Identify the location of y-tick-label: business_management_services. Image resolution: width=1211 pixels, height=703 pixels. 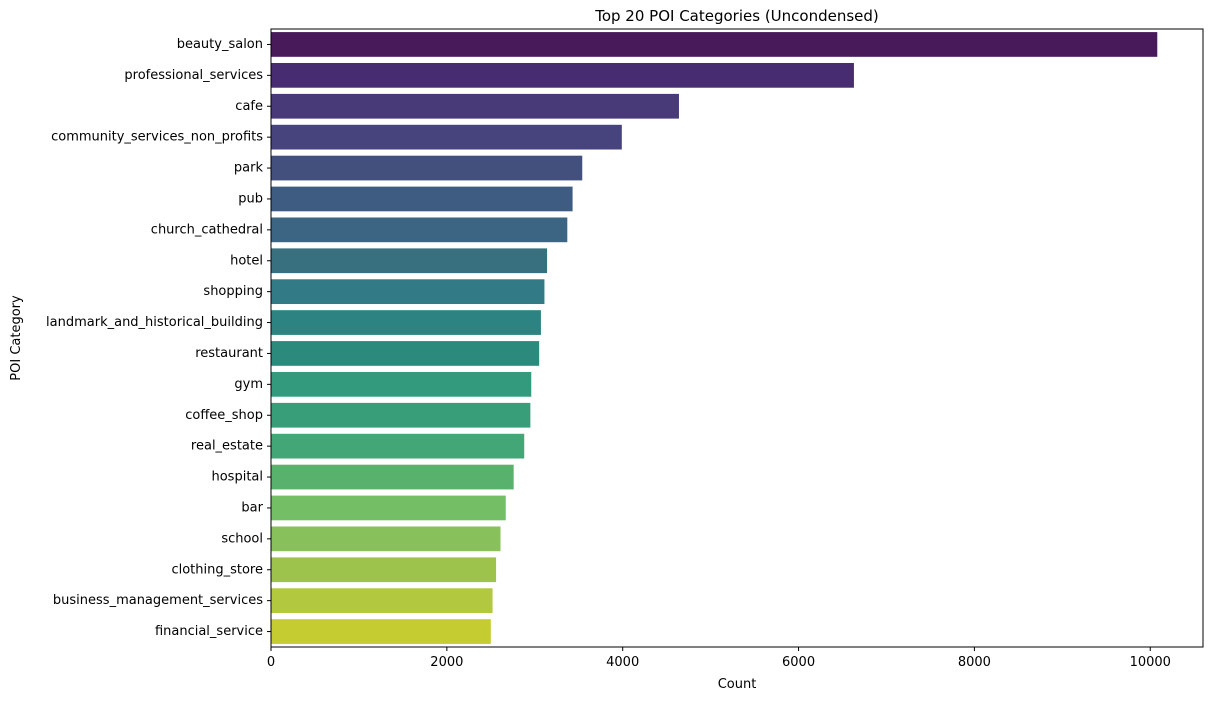
(158, 600).